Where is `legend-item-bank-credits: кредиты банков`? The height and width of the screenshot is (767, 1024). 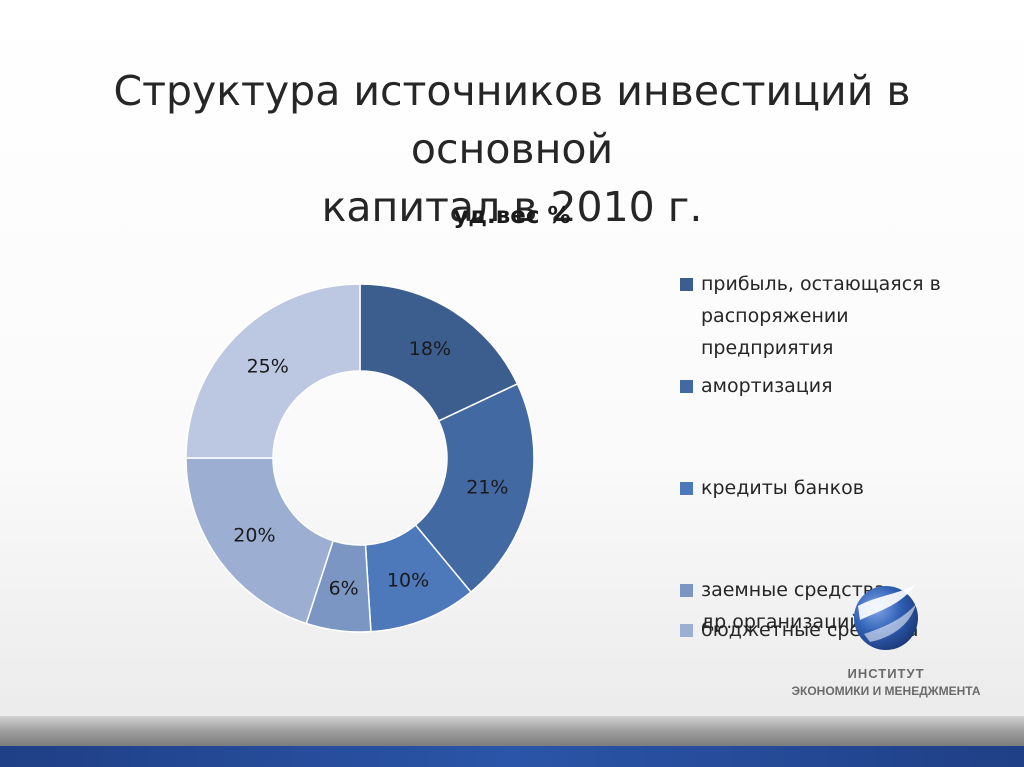
legend-item-bank-credits: кредиты банков is located at coordinates (825, 488).